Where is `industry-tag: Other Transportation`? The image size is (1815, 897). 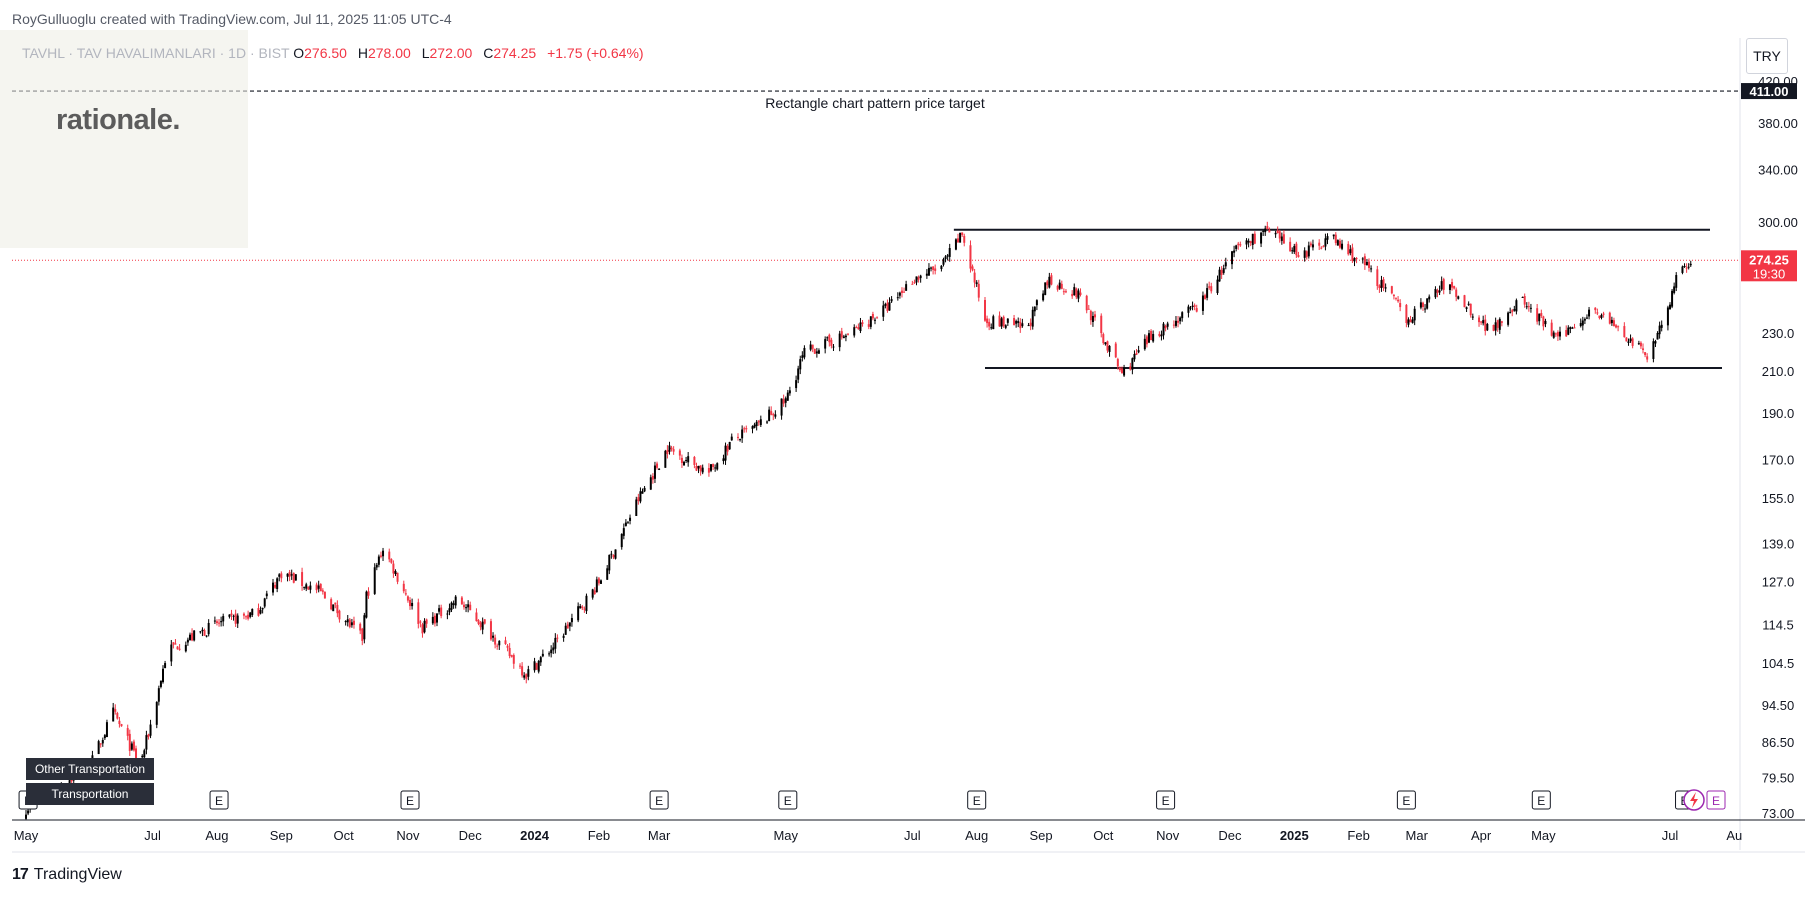
industry-tag: Other Transportation is located at coordinates (90, 769).